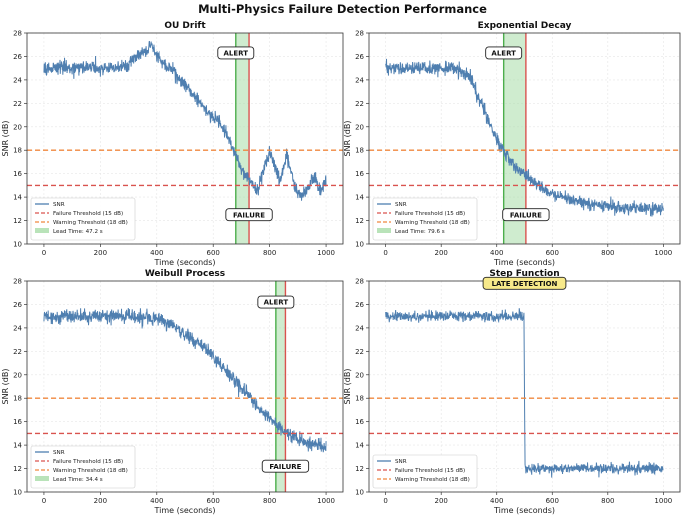  Describe the element at coordinates (185, 26) in the screenshot. I see `chart-title: OU Drift` at that location.